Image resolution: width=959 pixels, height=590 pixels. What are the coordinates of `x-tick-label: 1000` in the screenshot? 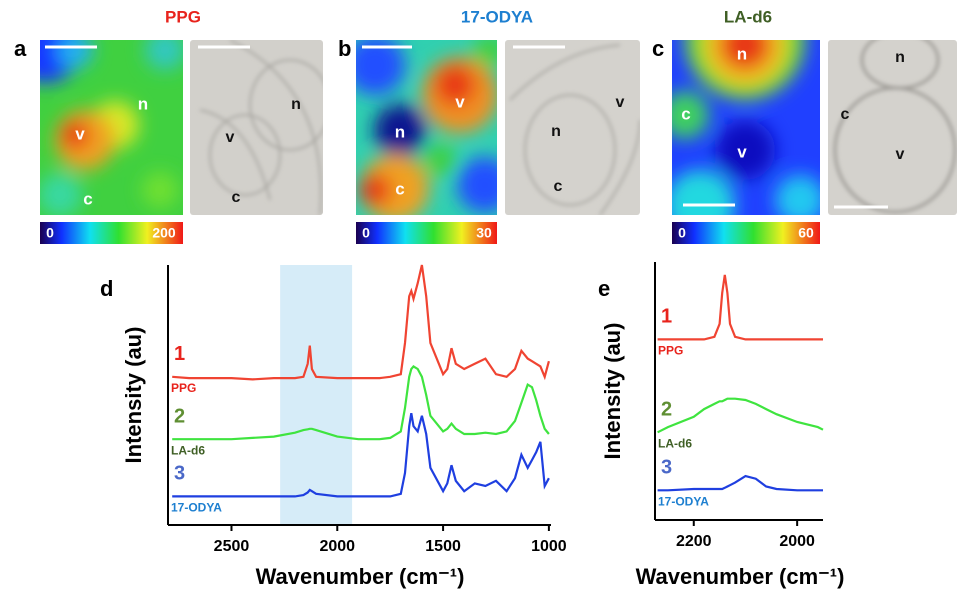 It's located at (549, 546).